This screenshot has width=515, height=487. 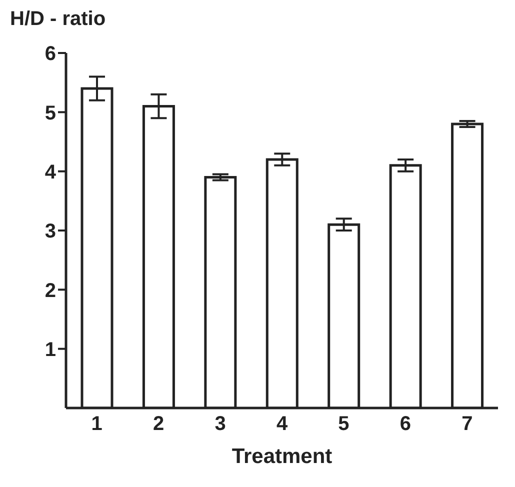 I want to click on x-tick-label: 3, so click(x=220, y=424).